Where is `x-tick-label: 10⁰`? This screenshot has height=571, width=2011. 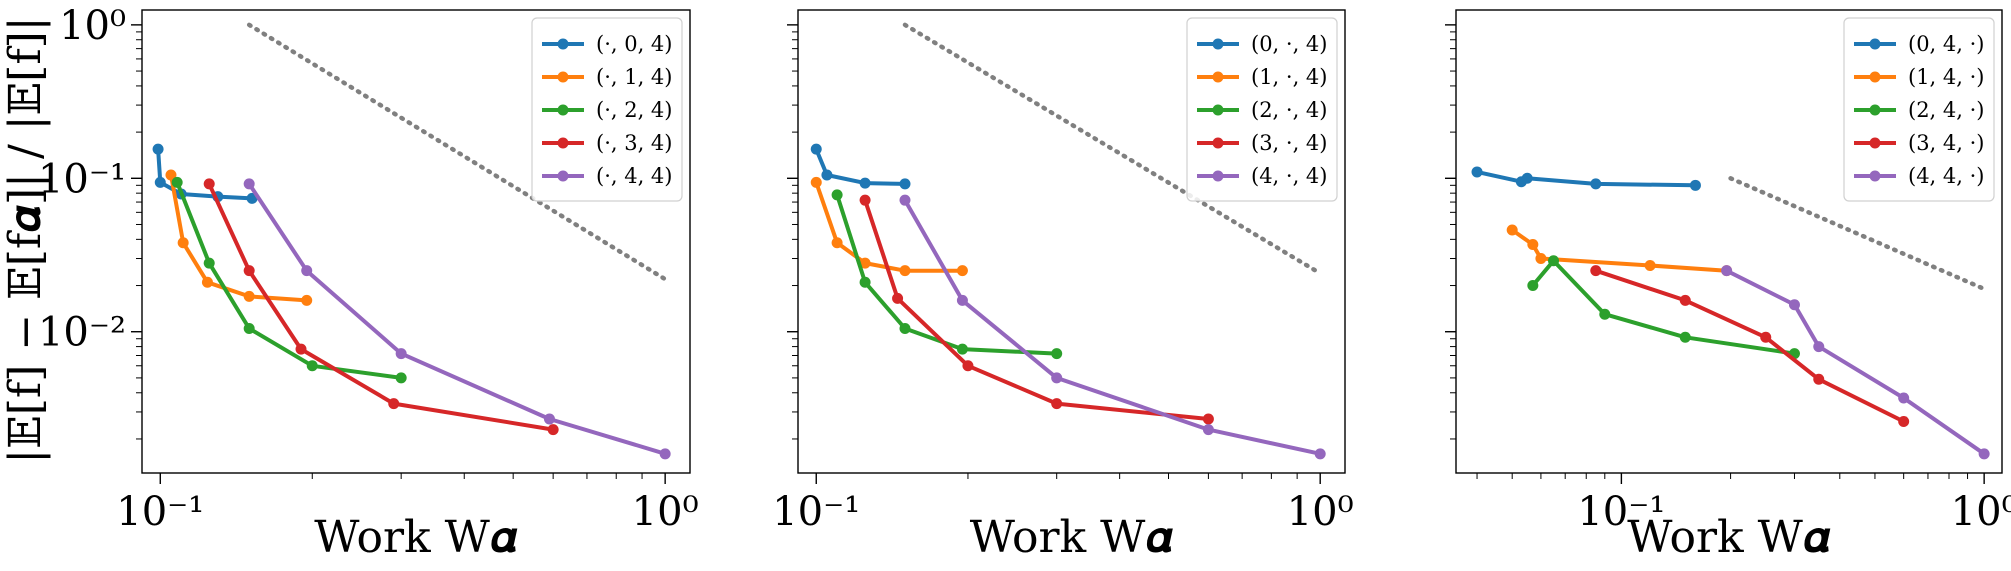 x-tick-label: 10⁰ is located at coordinates (665, 512).